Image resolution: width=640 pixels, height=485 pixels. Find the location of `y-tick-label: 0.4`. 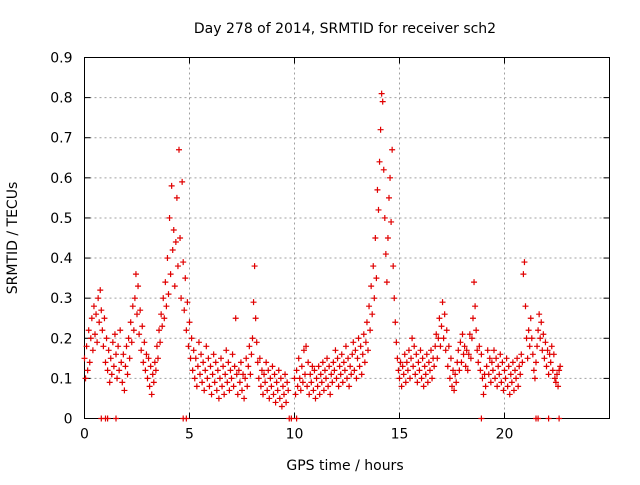

y-tick-label: 0.4 is located at coordinates (61, 259).